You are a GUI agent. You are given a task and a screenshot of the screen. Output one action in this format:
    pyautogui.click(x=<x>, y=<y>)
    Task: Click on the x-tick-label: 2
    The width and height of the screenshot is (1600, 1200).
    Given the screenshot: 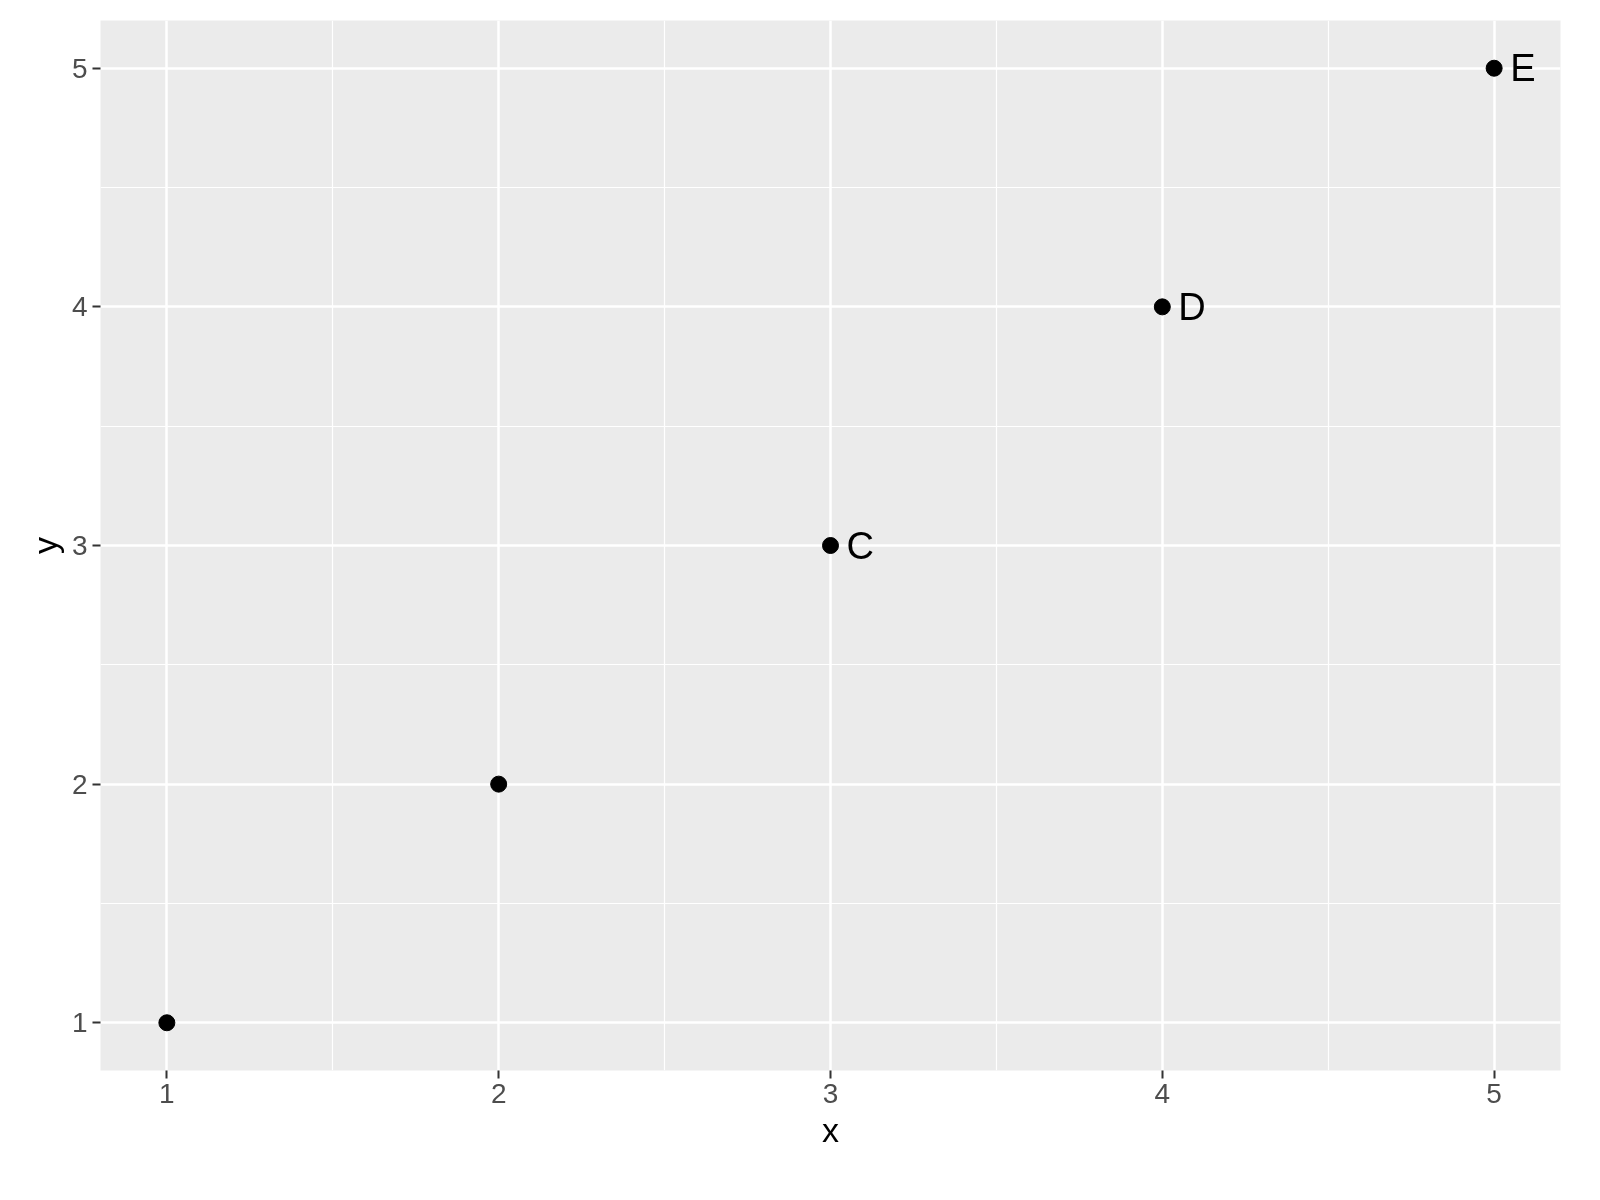 What is the action you would take?
    pyautogui.click(x=498, y=1093)
    